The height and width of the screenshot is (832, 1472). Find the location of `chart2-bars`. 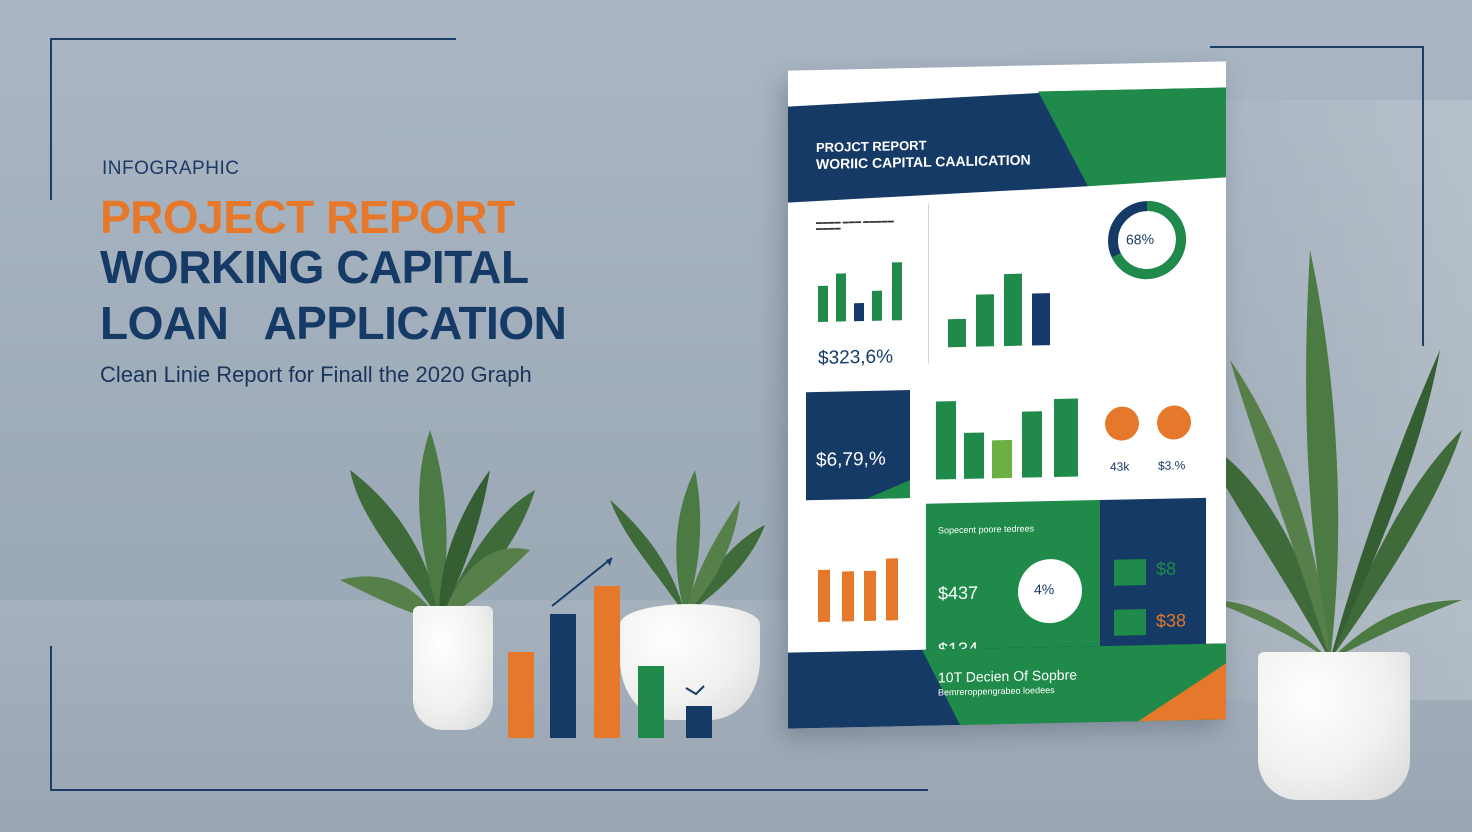

chart2-bars is located at coordinates (1008, 306).